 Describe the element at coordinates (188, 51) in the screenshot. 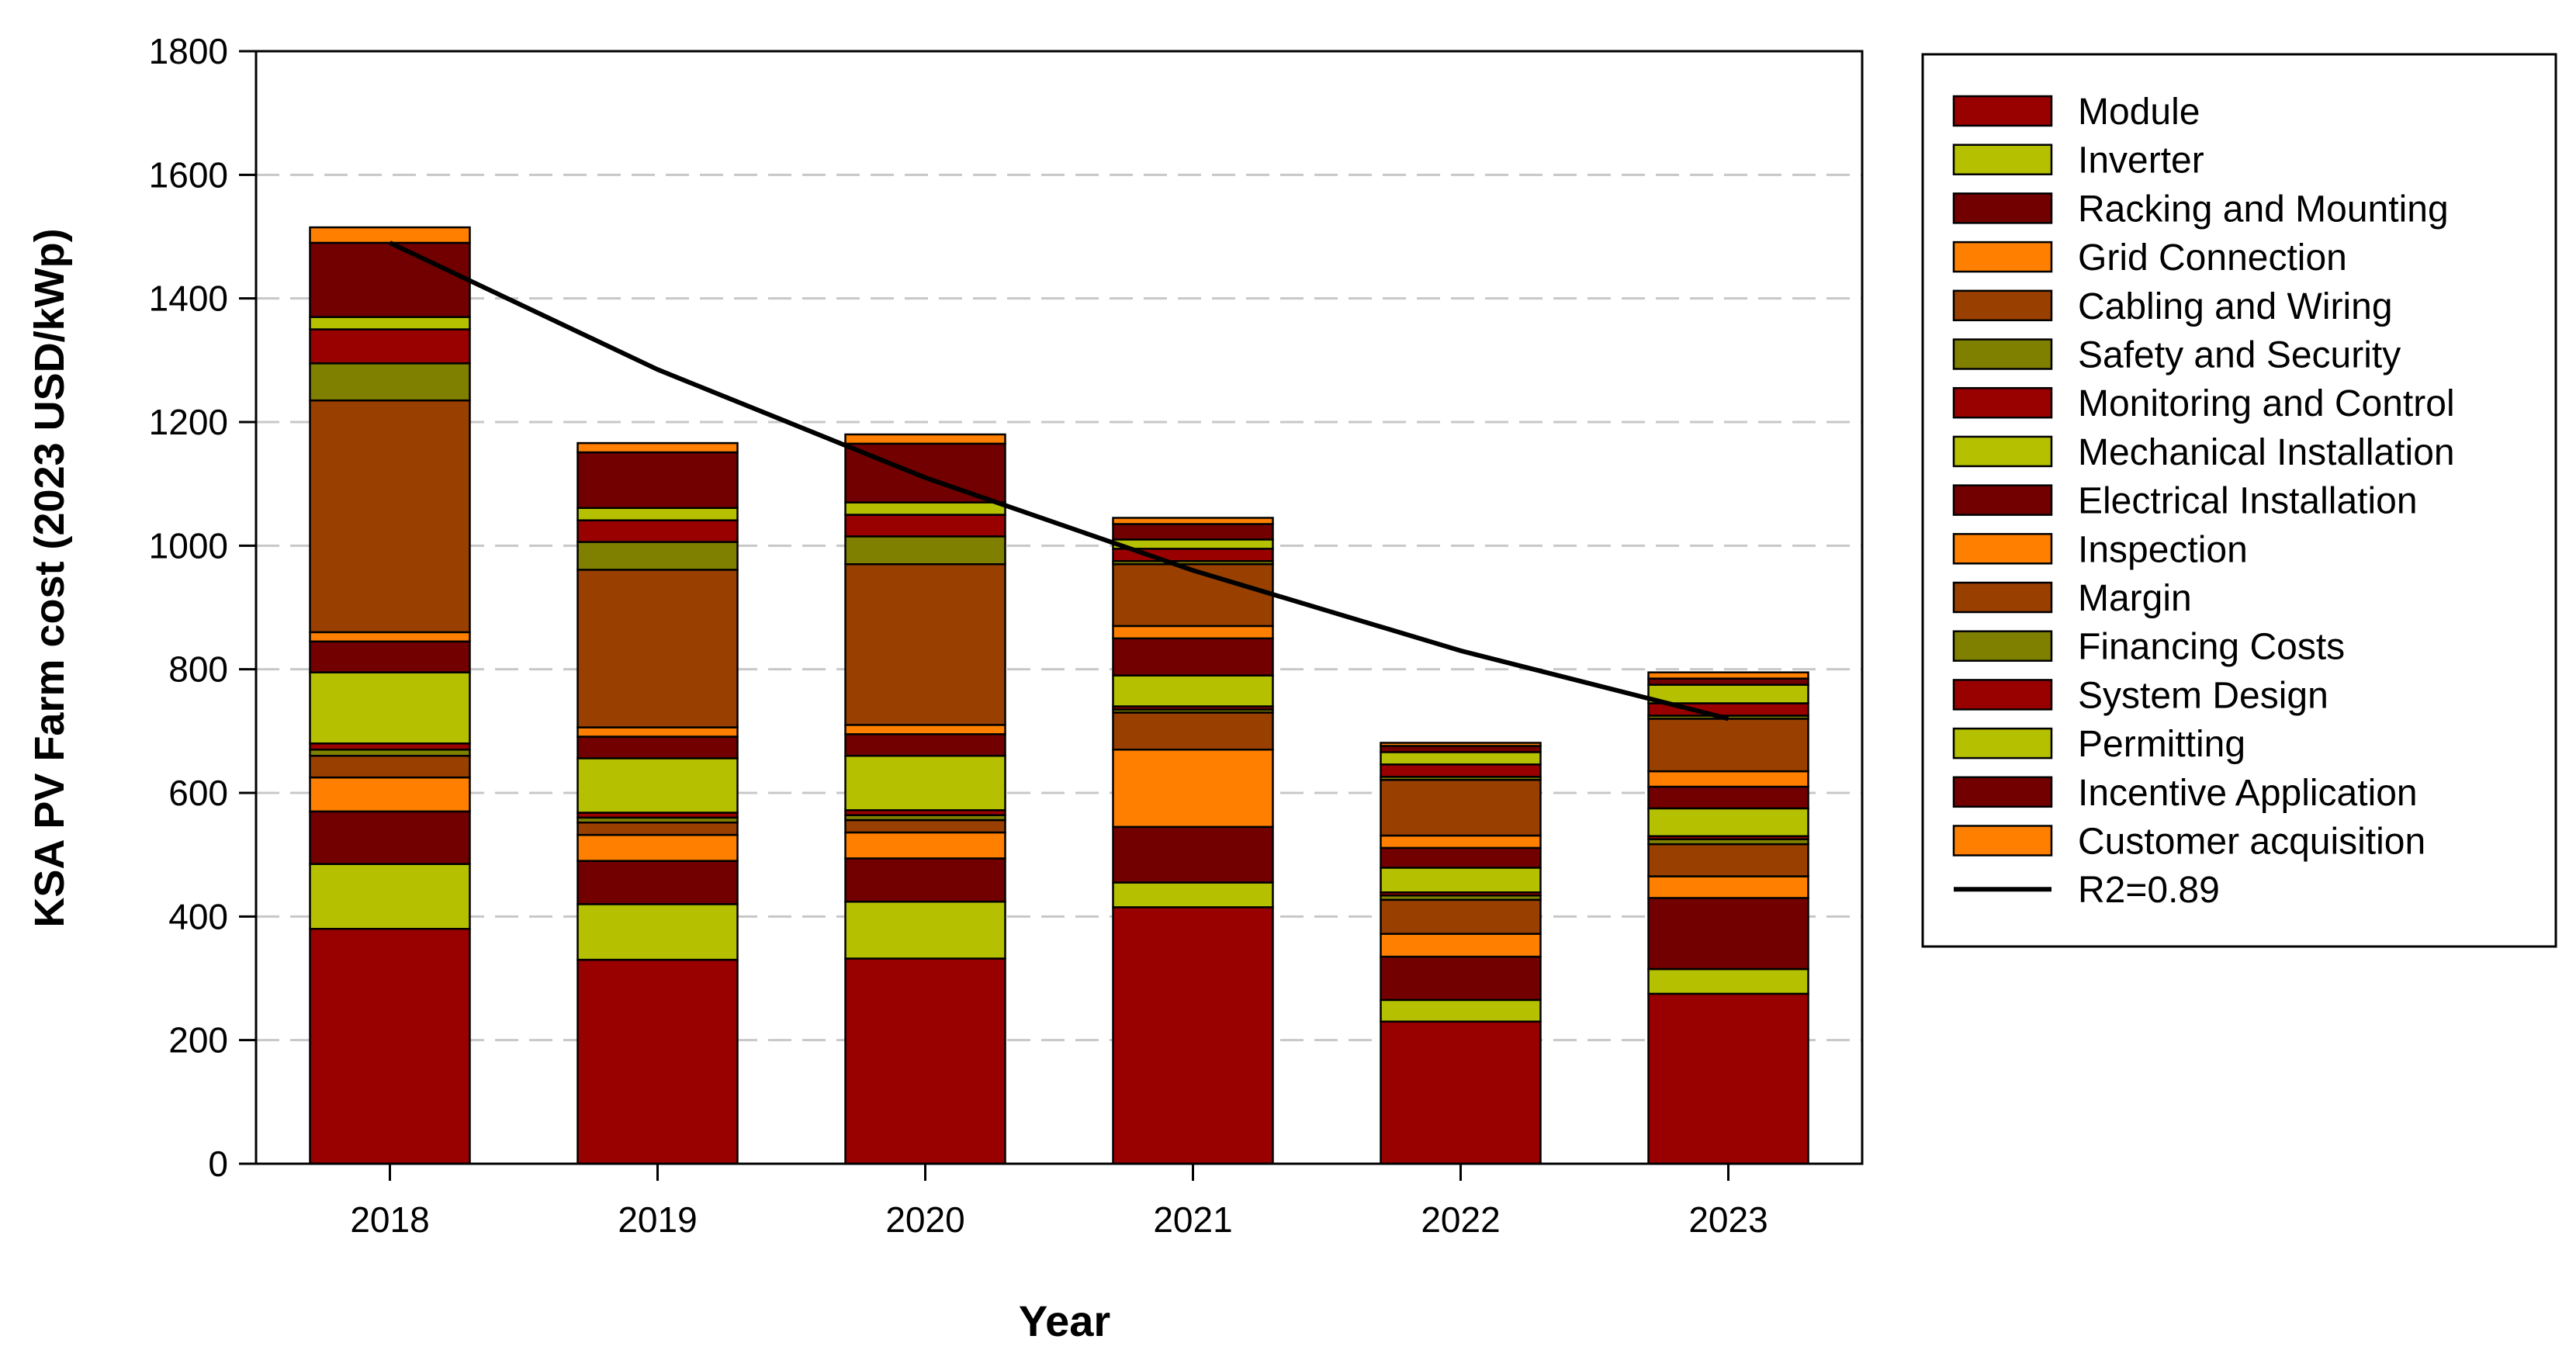

I see `y-tick-label: 1800` at that location.